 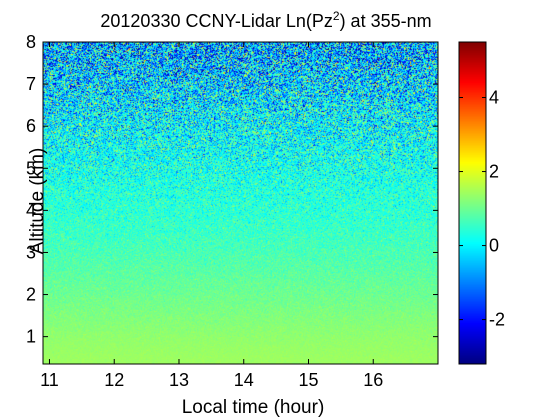 I want to click on colorbar-tick-label: -2, so click(x=497, y=320).